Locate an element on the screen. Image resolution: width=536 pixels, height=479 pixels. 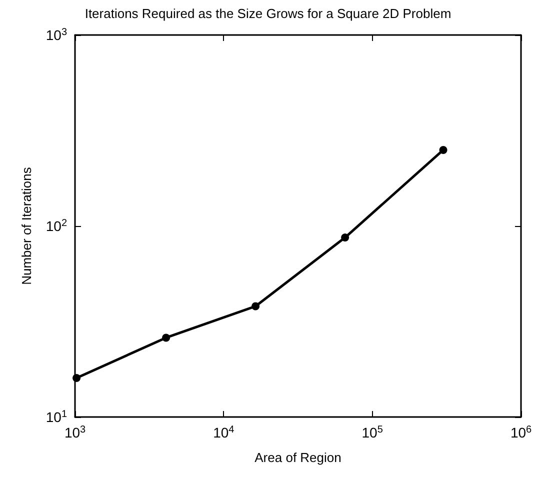
chart-title: Iterations Required as the Size Grows for a Square 2D Problem is located at coordinates (268, 13).